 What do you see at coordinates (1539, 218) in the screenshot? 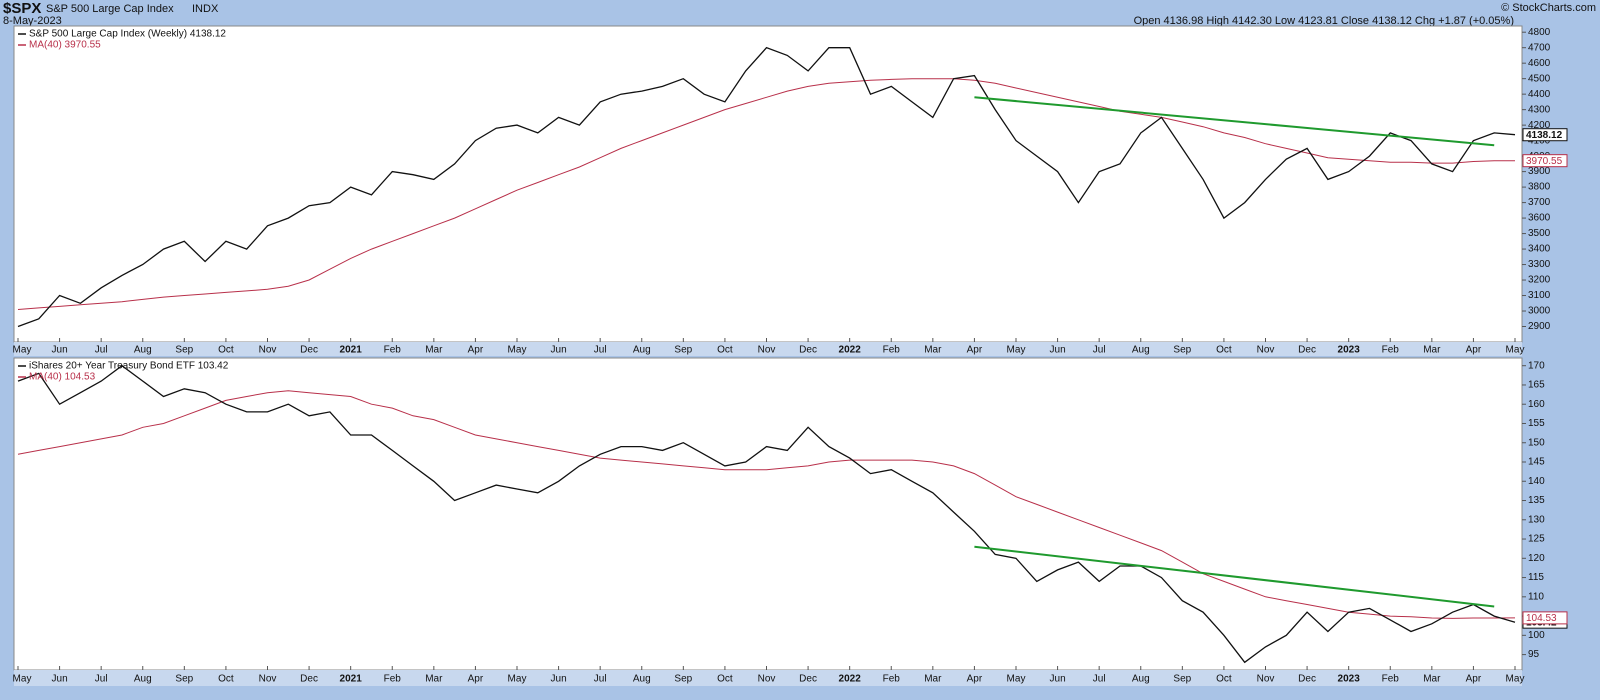
I see `y-tick-label: 3600` at bounding box center [1539, 218].